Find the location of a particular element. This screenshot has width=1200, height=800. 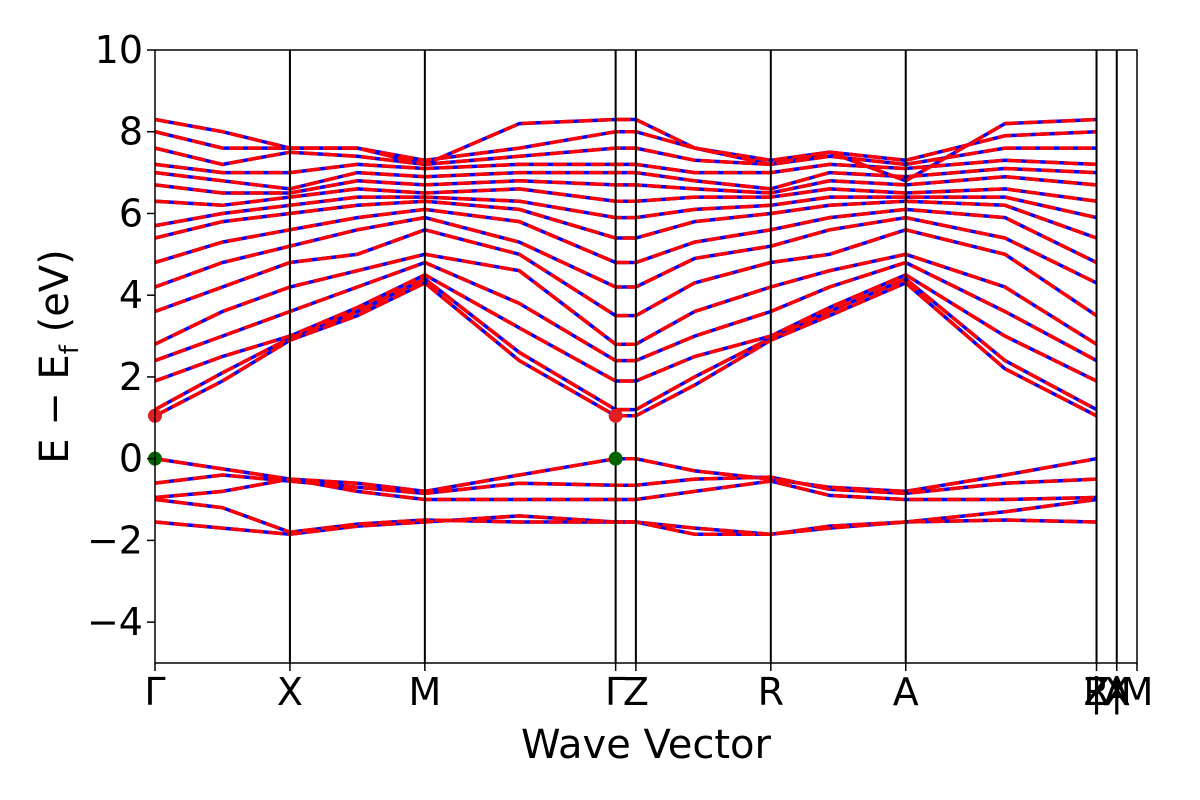

band-line-cb17-dashed is located at coordinates (626, 150).